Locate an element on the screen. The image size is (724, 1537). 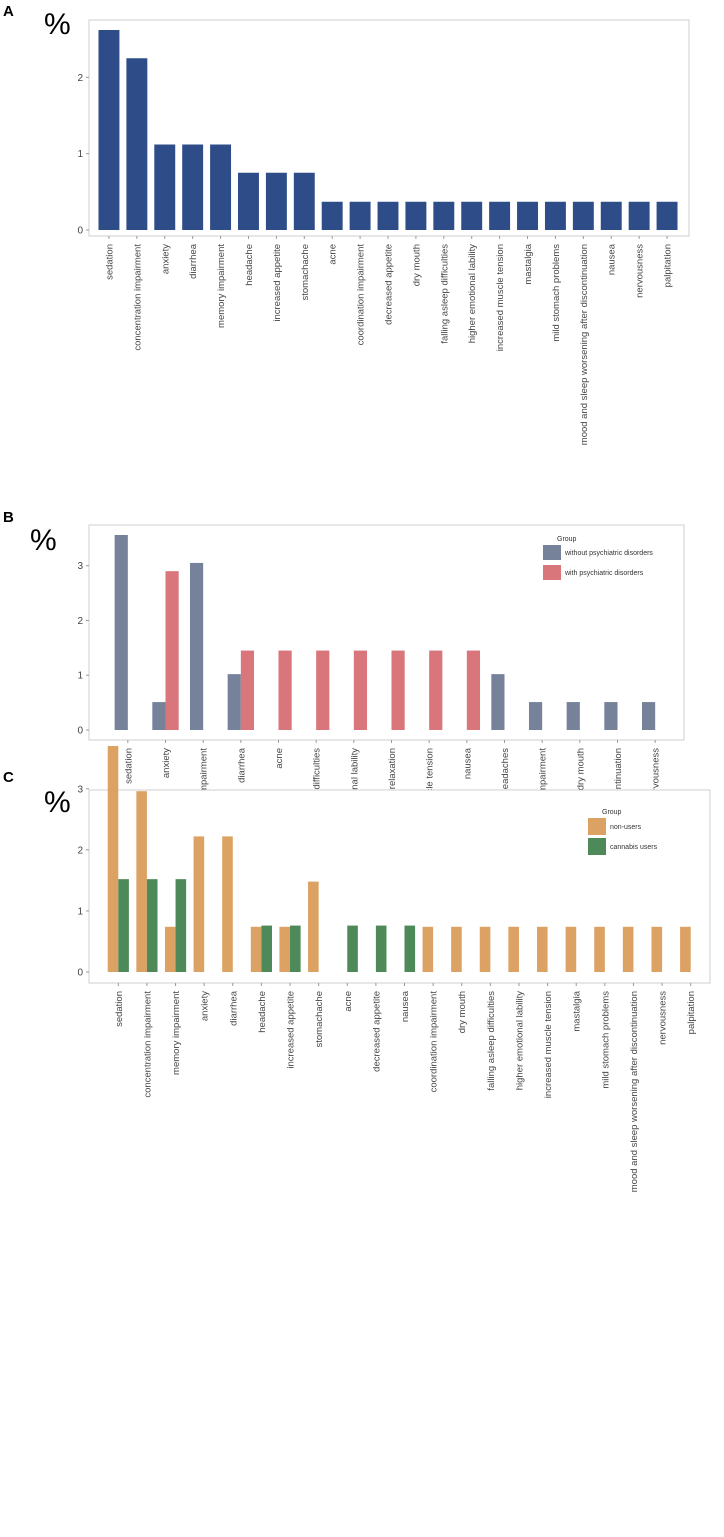
bar-B-without-psychiatric-disorders-mood-and-sleep-worsening-after-discontinuation is located at coordinates (611, 716).